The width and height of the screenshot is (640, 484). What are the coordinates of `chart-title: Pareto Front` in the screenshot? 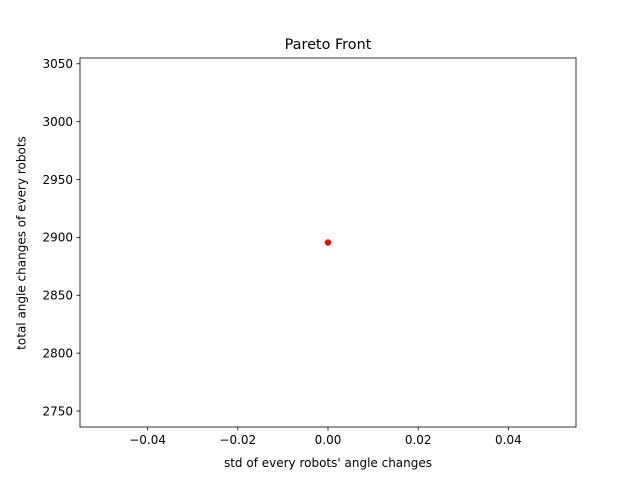 It's located at (328, 45).